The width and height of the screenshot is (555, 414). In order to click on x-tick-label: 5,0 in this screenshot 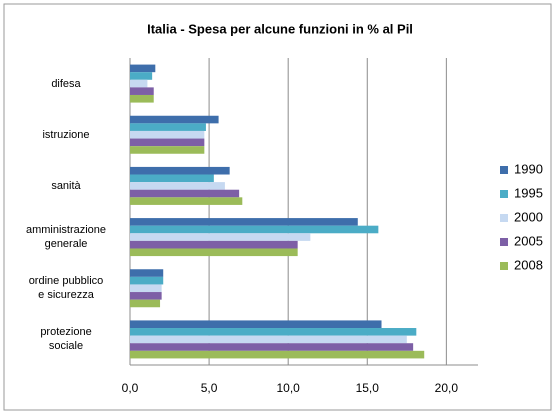, I will do `click(209, 388)`.